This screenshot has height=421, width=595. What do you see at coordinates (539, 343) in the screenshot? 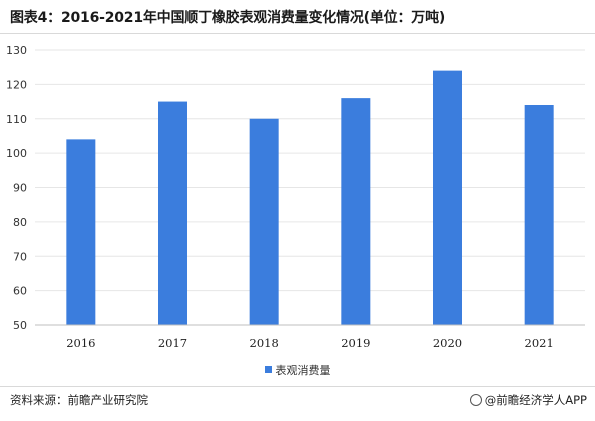
I see `x-tick-label: 2021` at bounding box center [539, 343].